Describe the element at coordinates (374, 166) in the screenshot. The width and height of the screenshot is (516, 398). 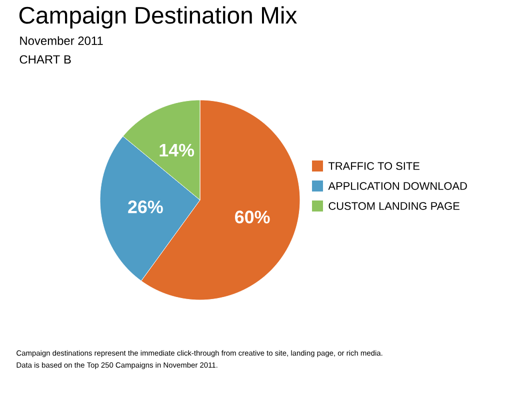
I see `legend-label: TRAFFIC TO SITE` at that location.